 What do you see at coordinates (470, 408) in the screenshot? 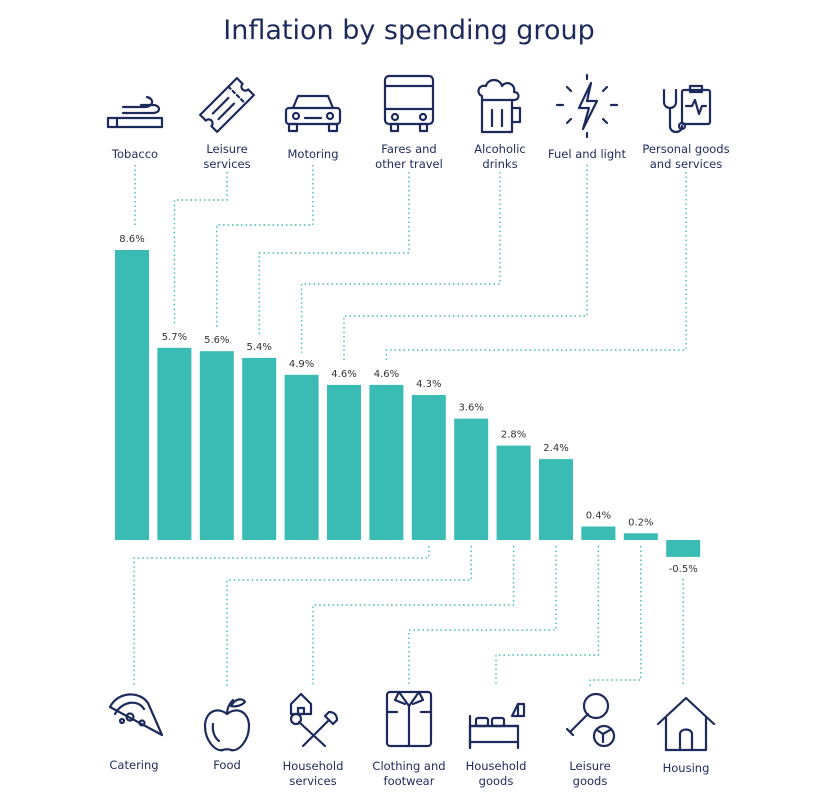
I see `value-label-8: 3.6%` at bounding box center [470, 408].